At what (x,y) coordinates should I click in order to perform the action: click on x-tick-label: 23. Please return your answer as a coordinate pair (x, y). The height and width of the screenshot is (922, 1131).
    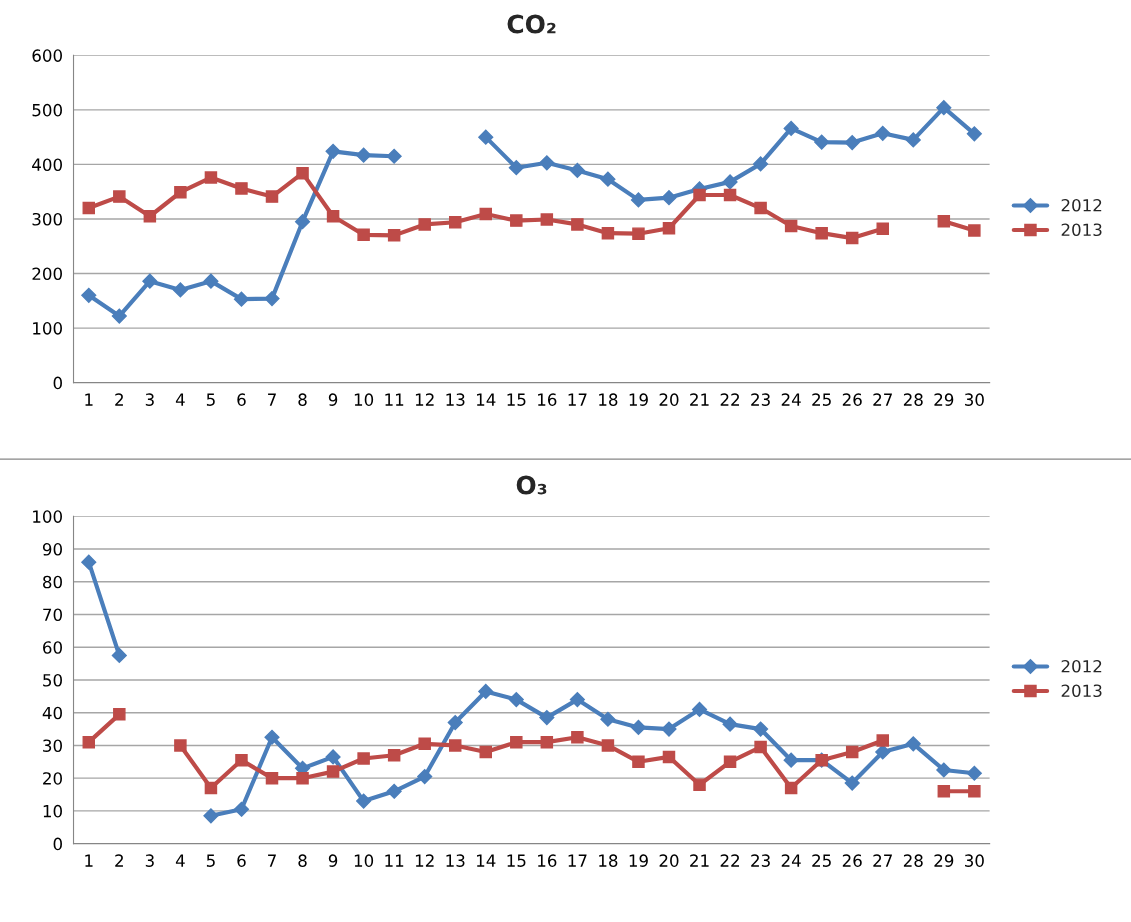
    Looking at the image, I should click on (760, 399).